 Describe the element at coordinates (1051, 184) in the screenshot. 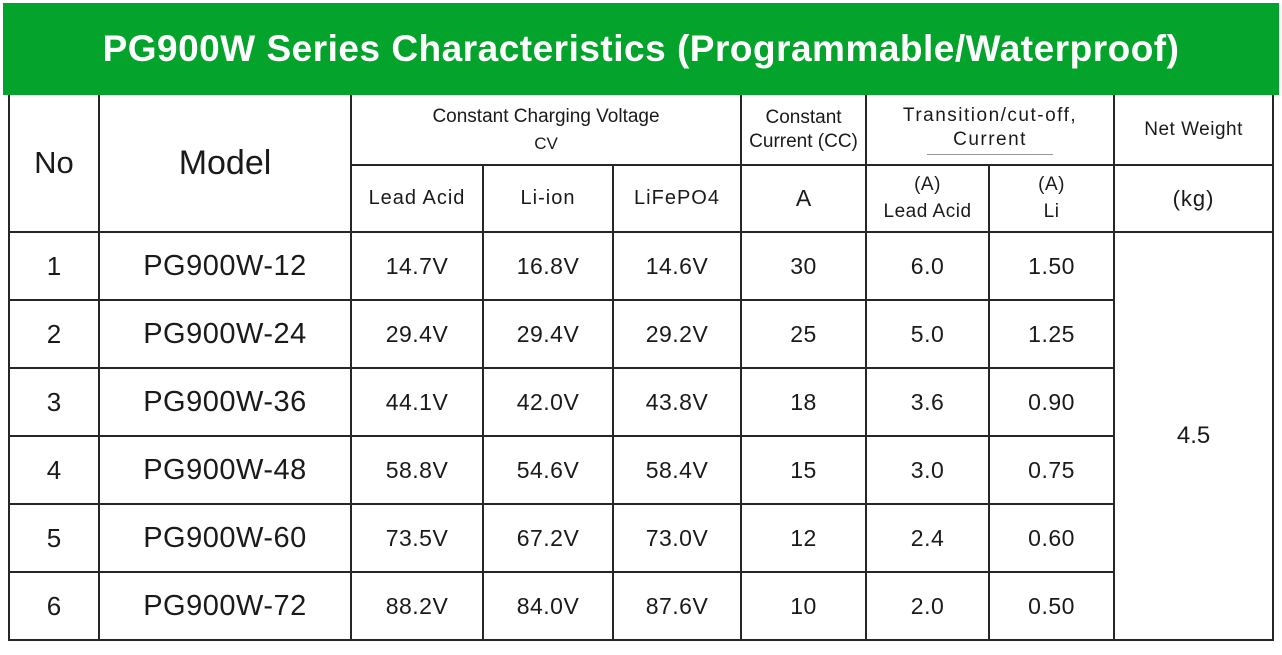

I see `cutoff-li-unit: (A)` at that location.